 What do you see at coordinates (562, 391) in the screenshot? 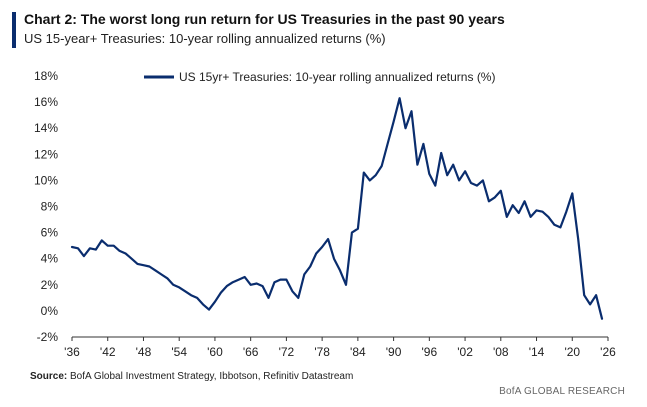
I see `footer-brand: BofA GLOBAL RESEARCH` at bounding box center [562, 391].